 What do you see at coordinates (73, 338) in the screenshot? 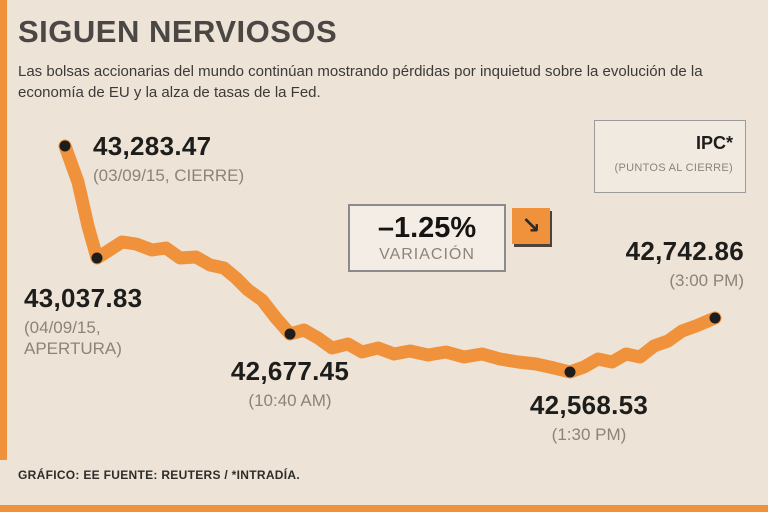
I see `annotation-label: (04/09/15, APERTURA)` at bounding box center [73, 338].